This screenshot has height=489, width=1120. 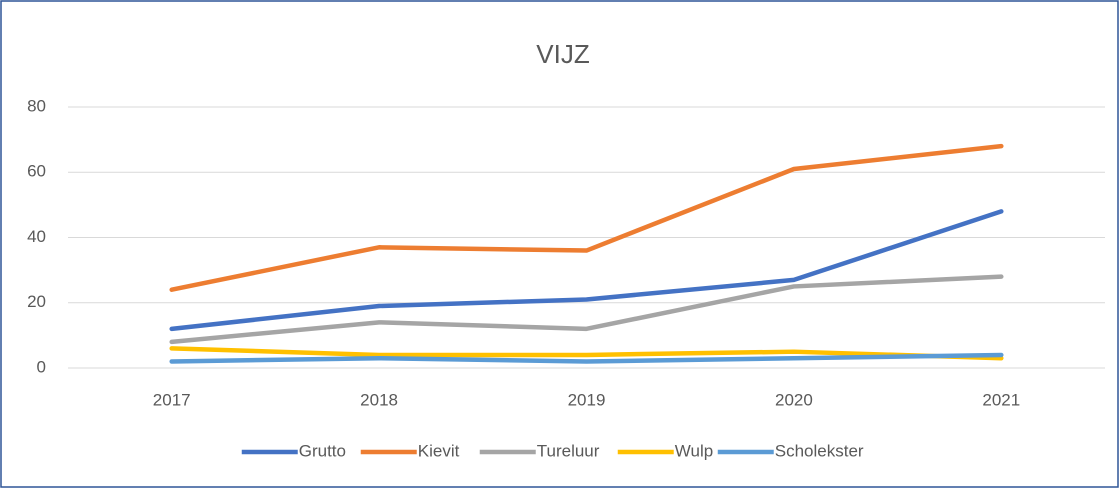 I want to click on x-tick-label: 2017, so click(x=172, y=399).